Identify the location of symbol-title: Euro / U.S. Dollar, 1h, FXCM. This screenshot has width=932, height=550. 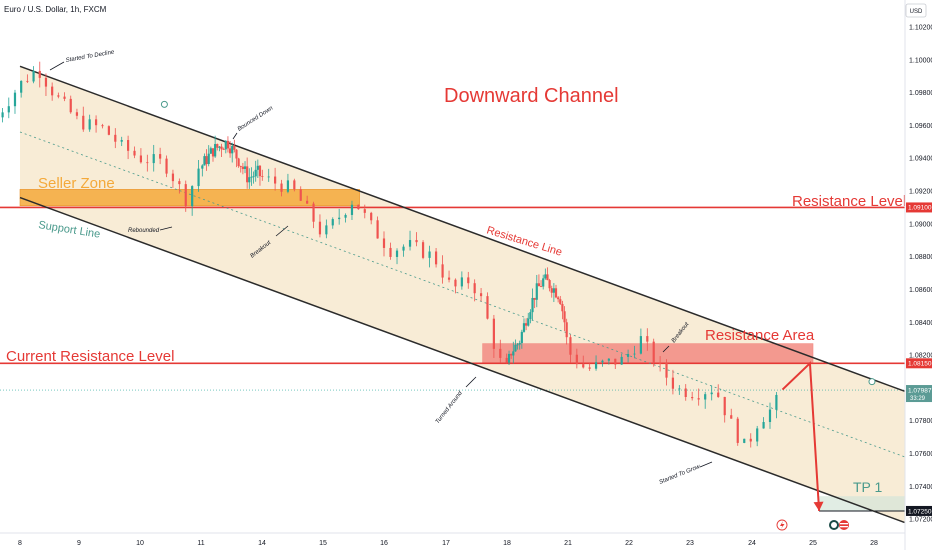
(55, 9).